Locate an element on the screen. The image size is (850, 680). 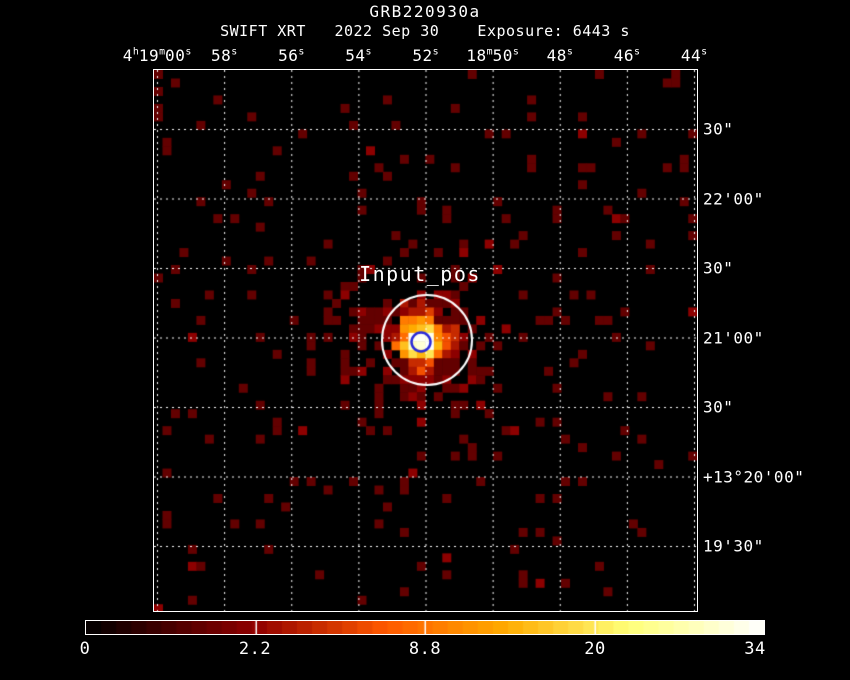
colorbar-canvas is located at coordinates (425, 627).